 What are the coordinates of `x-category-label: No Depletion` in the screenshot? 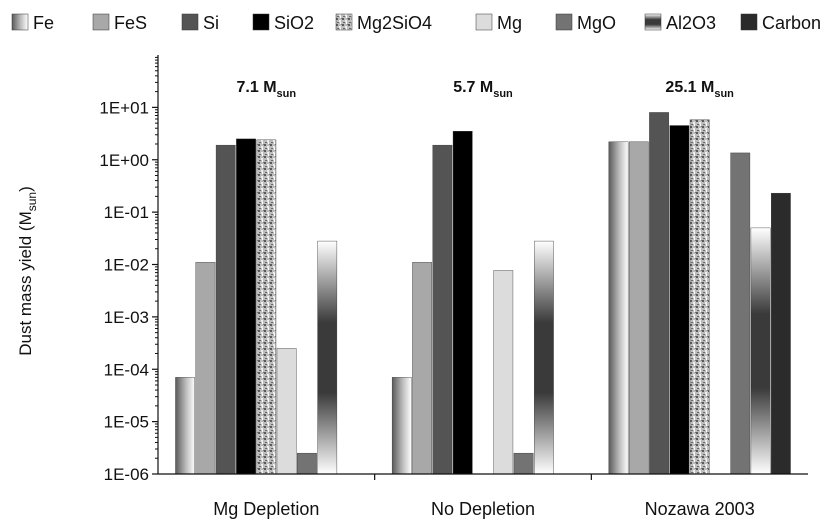 It's located at (483, 509).